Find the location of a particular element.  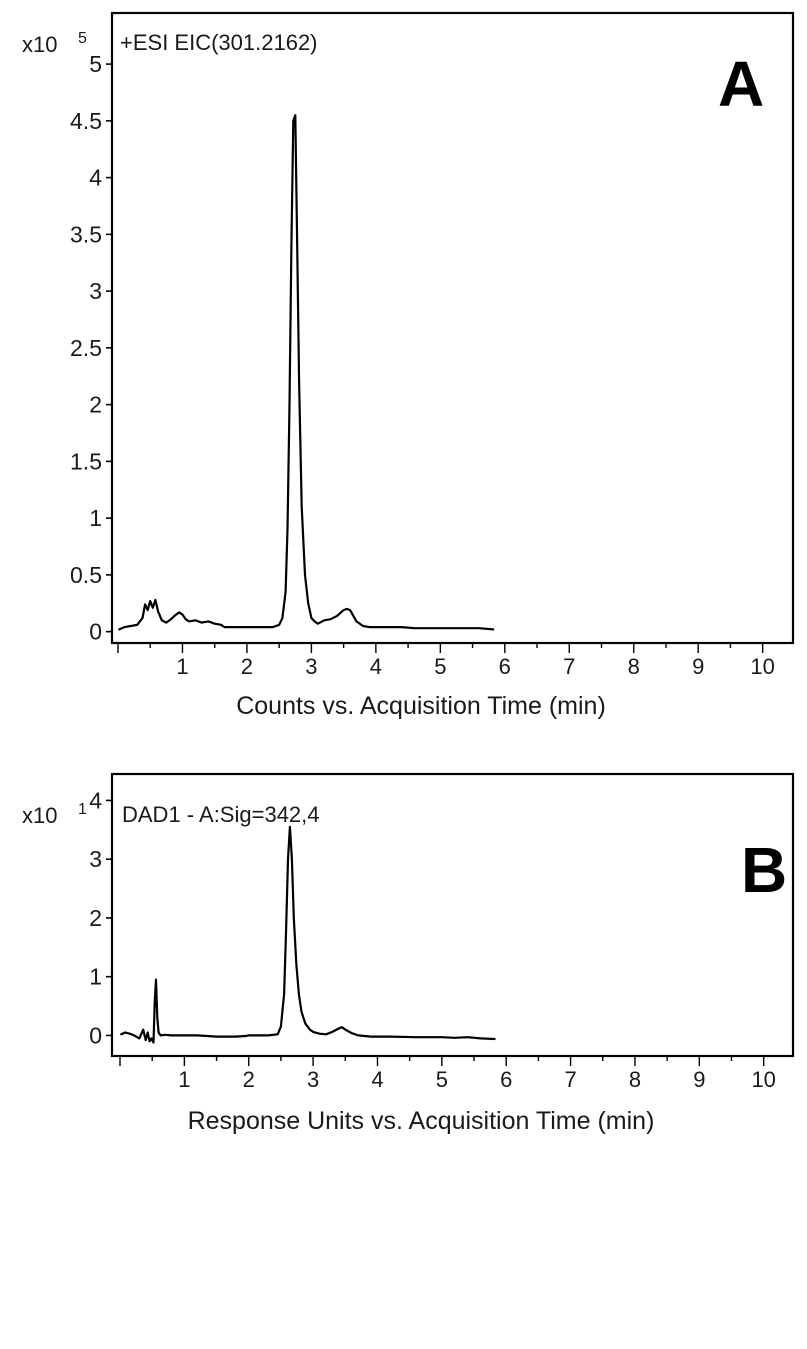

y-tick-label: 4.5 is located at coordinates (86, 121).